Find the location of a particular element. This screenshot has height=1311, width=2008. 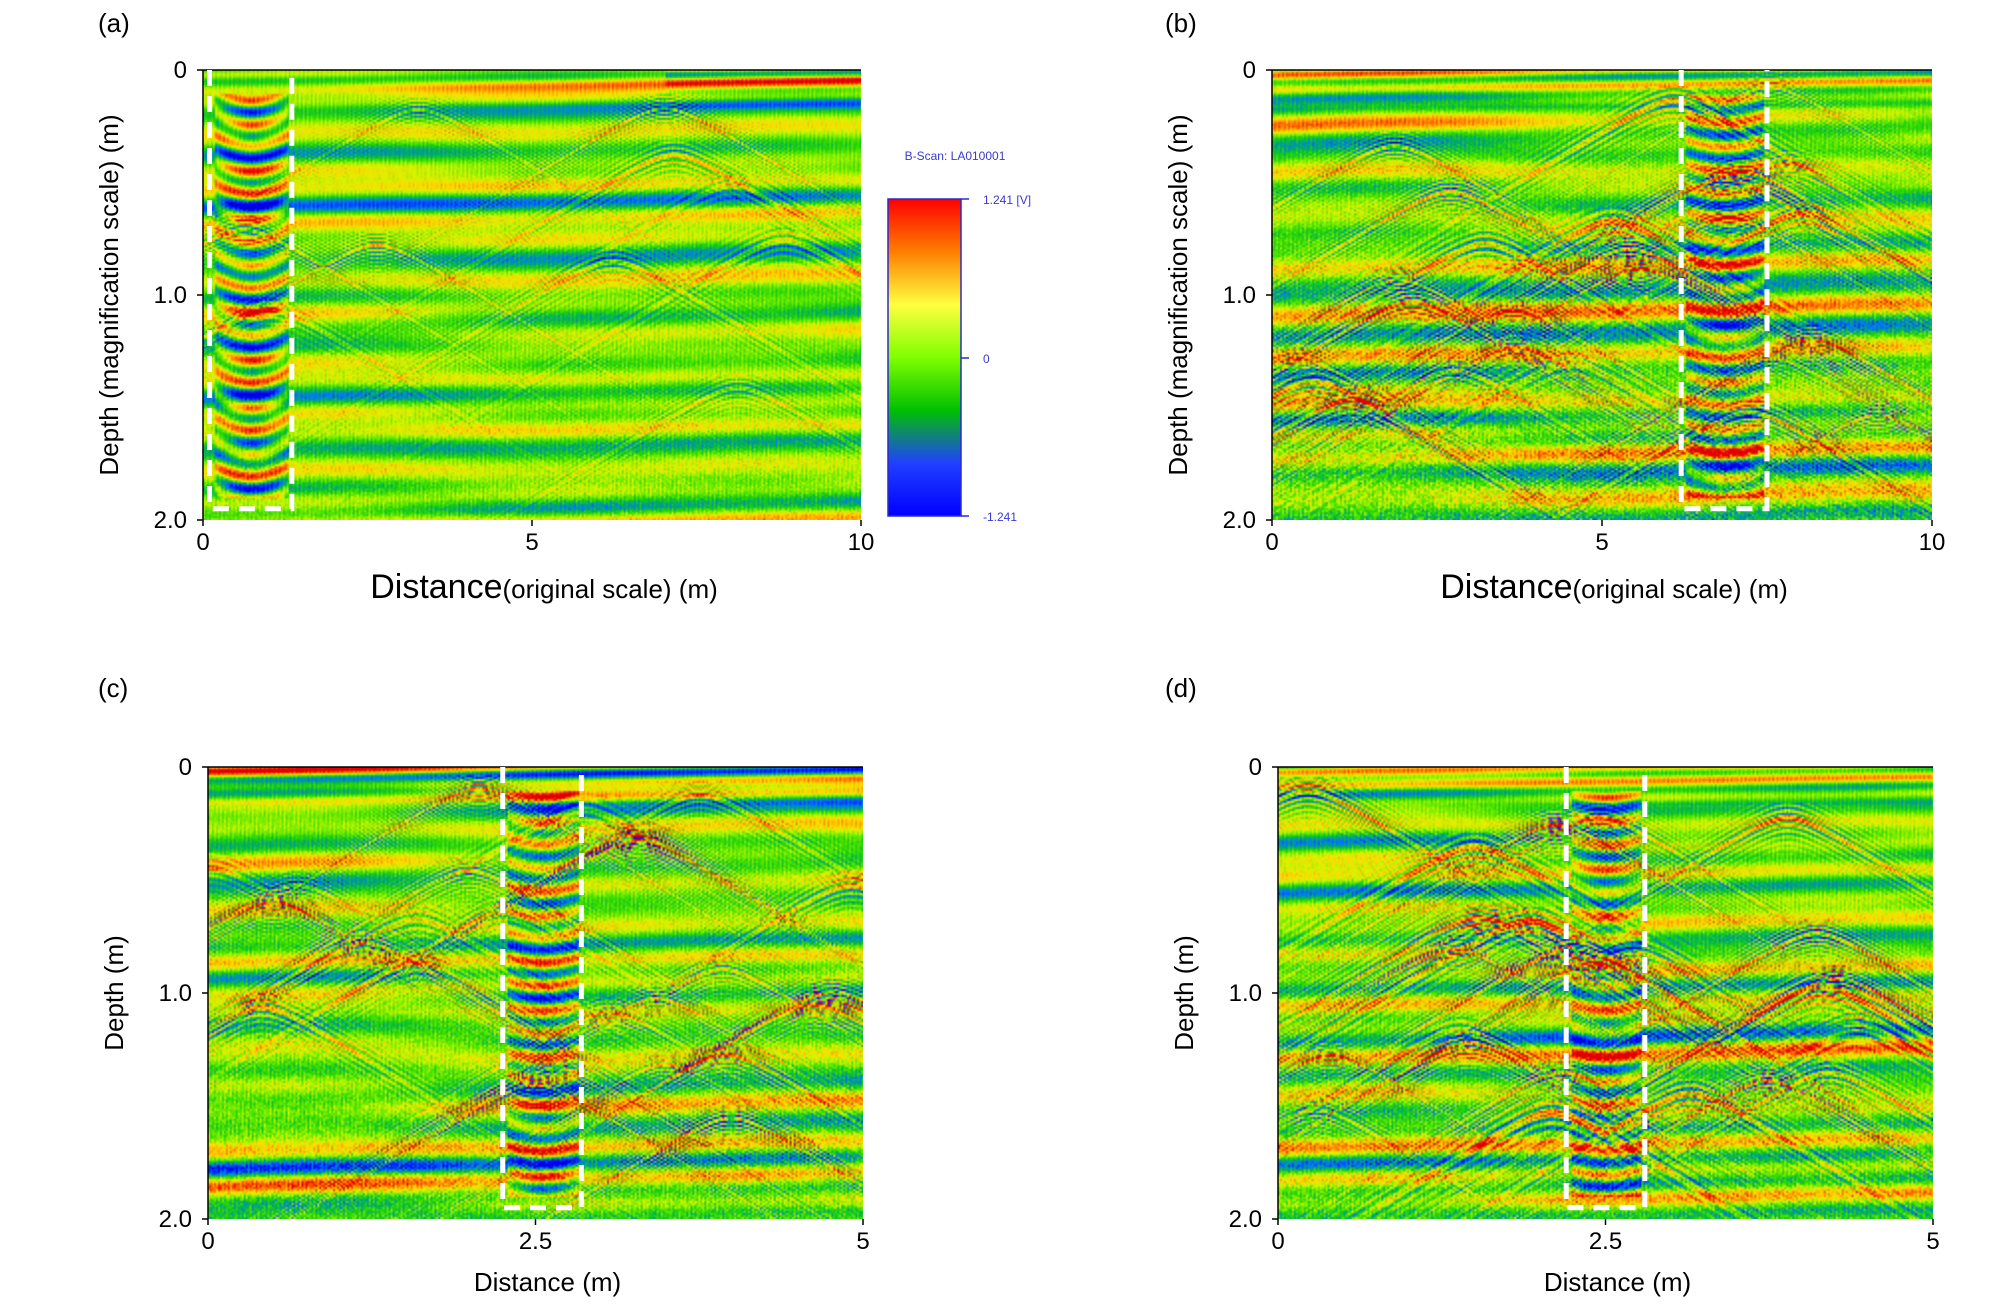

colorbar: B-Scan: LA010001 1.241 [V] 0 -1.241 is located at coordinates (959, 336).